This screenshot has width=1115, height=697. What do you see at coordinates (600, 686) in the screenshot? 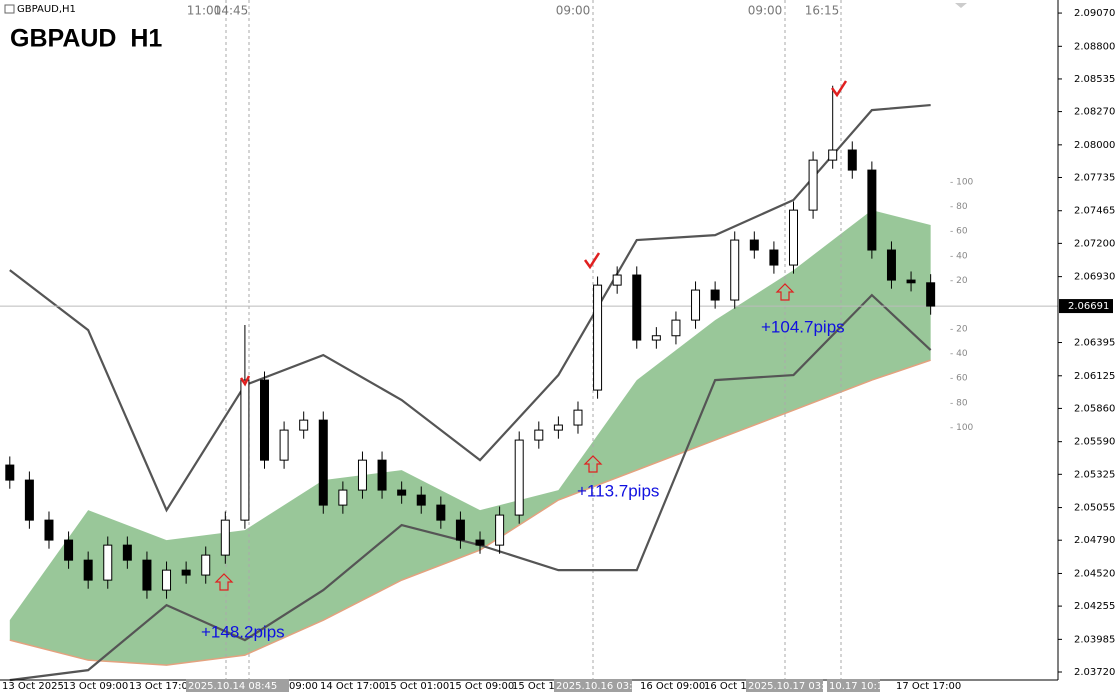
I see `x-tick-label: 2025.10.16 03:30` at bounding box center [600, 686].